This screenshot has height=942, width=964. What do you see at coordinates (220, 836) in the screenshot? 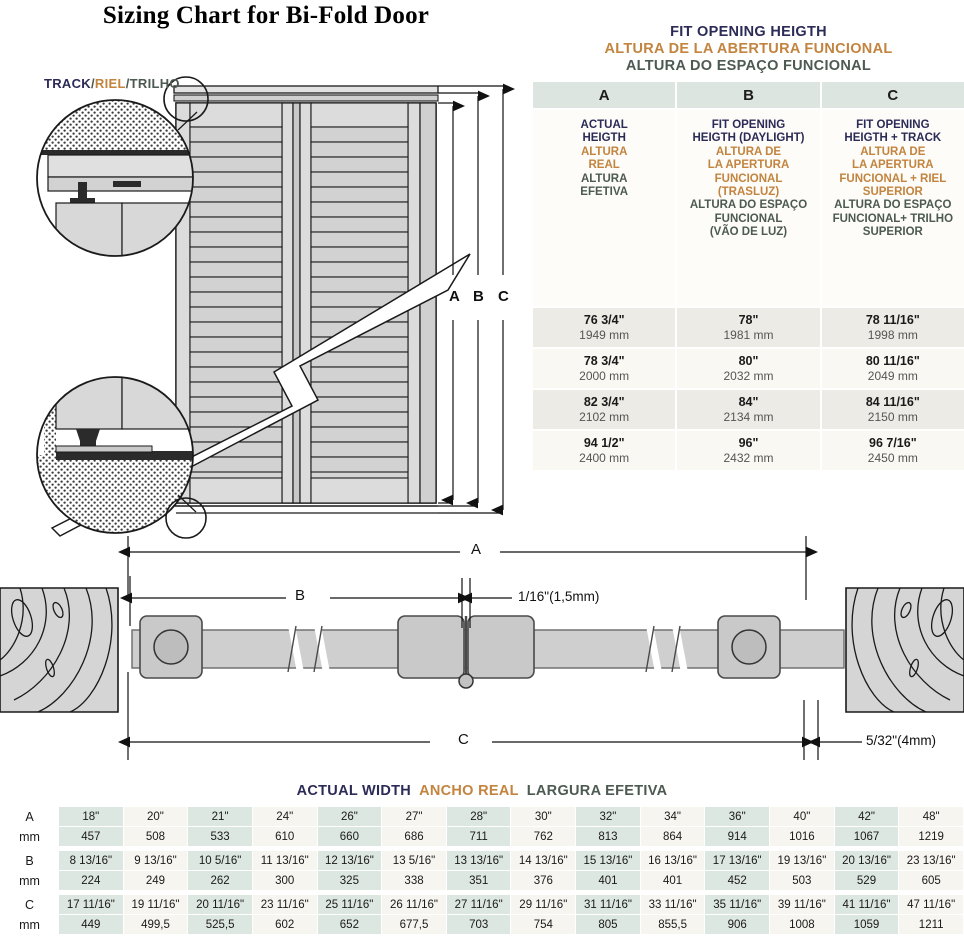
I see `width-cell-a-mm-2: 533` at bounding box center [220, 836].